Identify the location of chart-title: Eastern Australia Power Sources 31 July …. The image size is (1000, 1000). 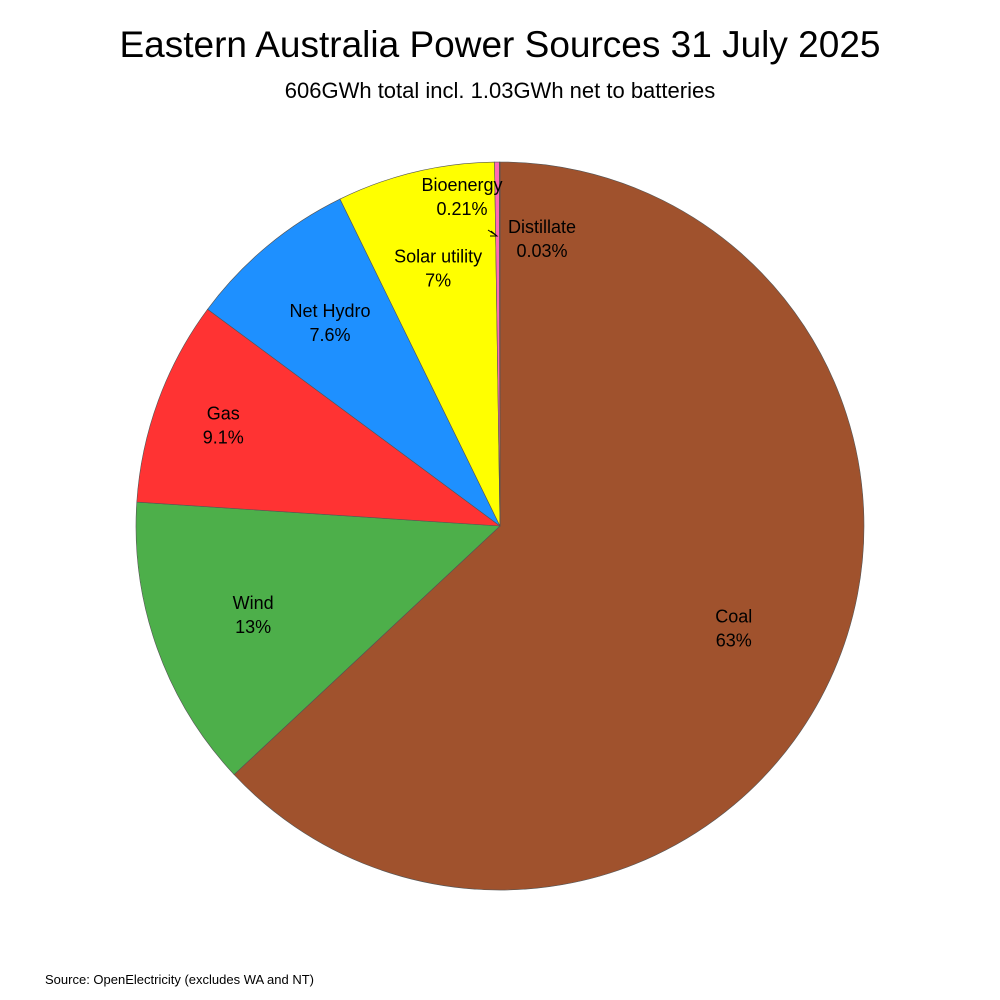
(500, 44).